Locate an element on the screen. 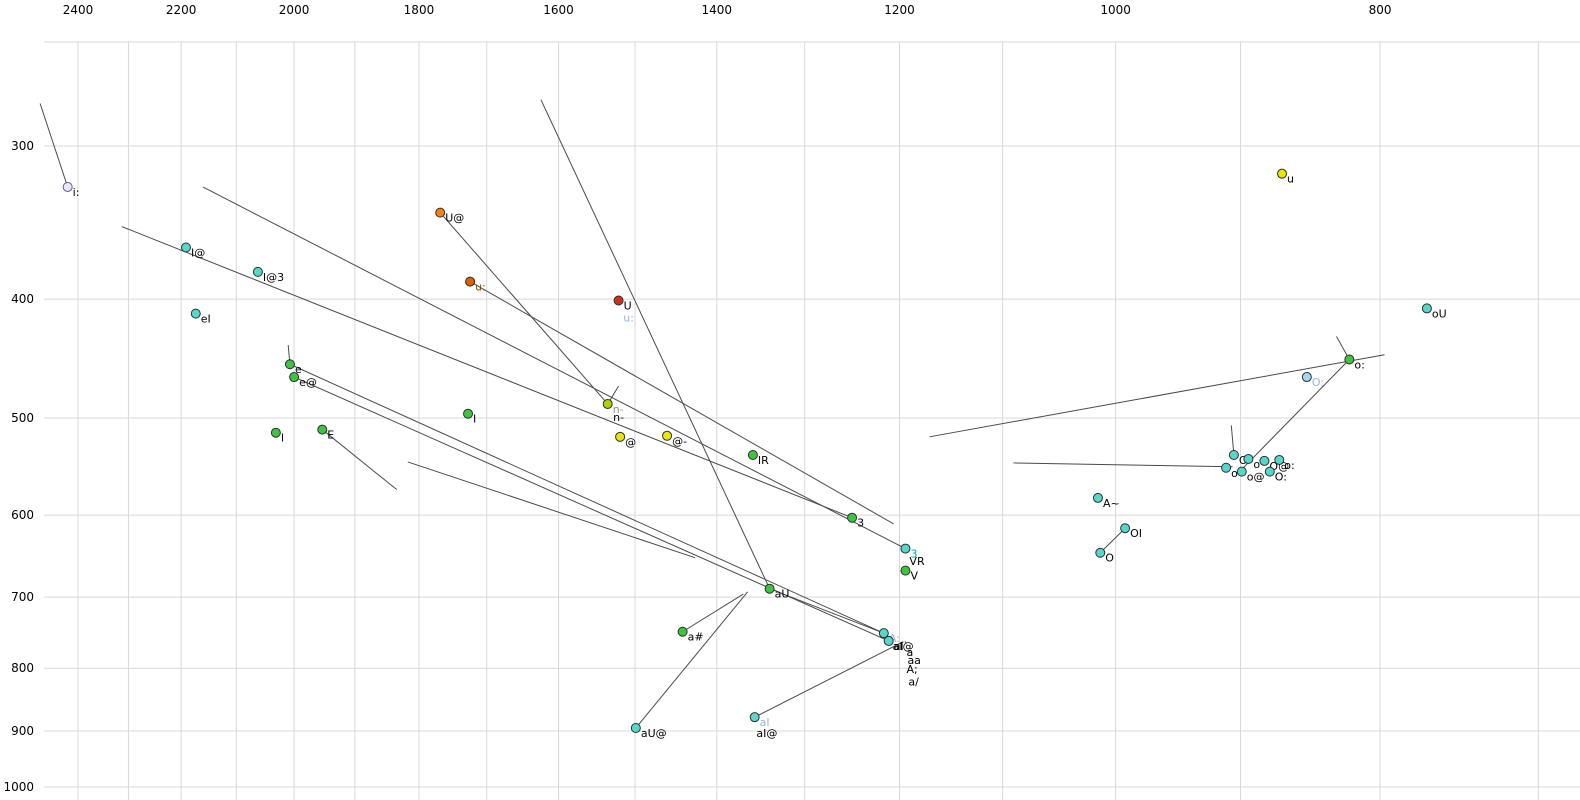 The image size is (1580, 800). x-tick-label-1800: 1800 is located at coordinates (419, 10).